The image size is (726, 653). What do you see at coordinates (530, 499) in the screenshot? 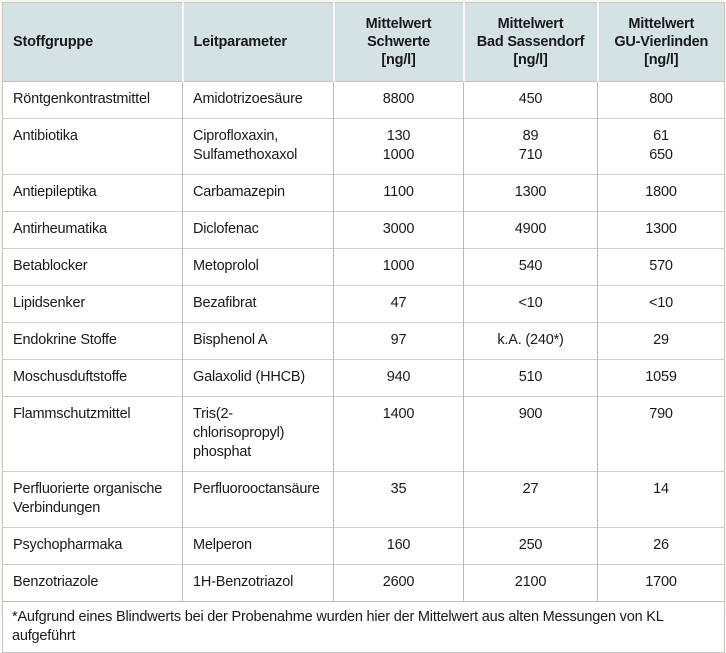
I see `cell-bad-sassendorf: 27` at bounding box center [530, 499].